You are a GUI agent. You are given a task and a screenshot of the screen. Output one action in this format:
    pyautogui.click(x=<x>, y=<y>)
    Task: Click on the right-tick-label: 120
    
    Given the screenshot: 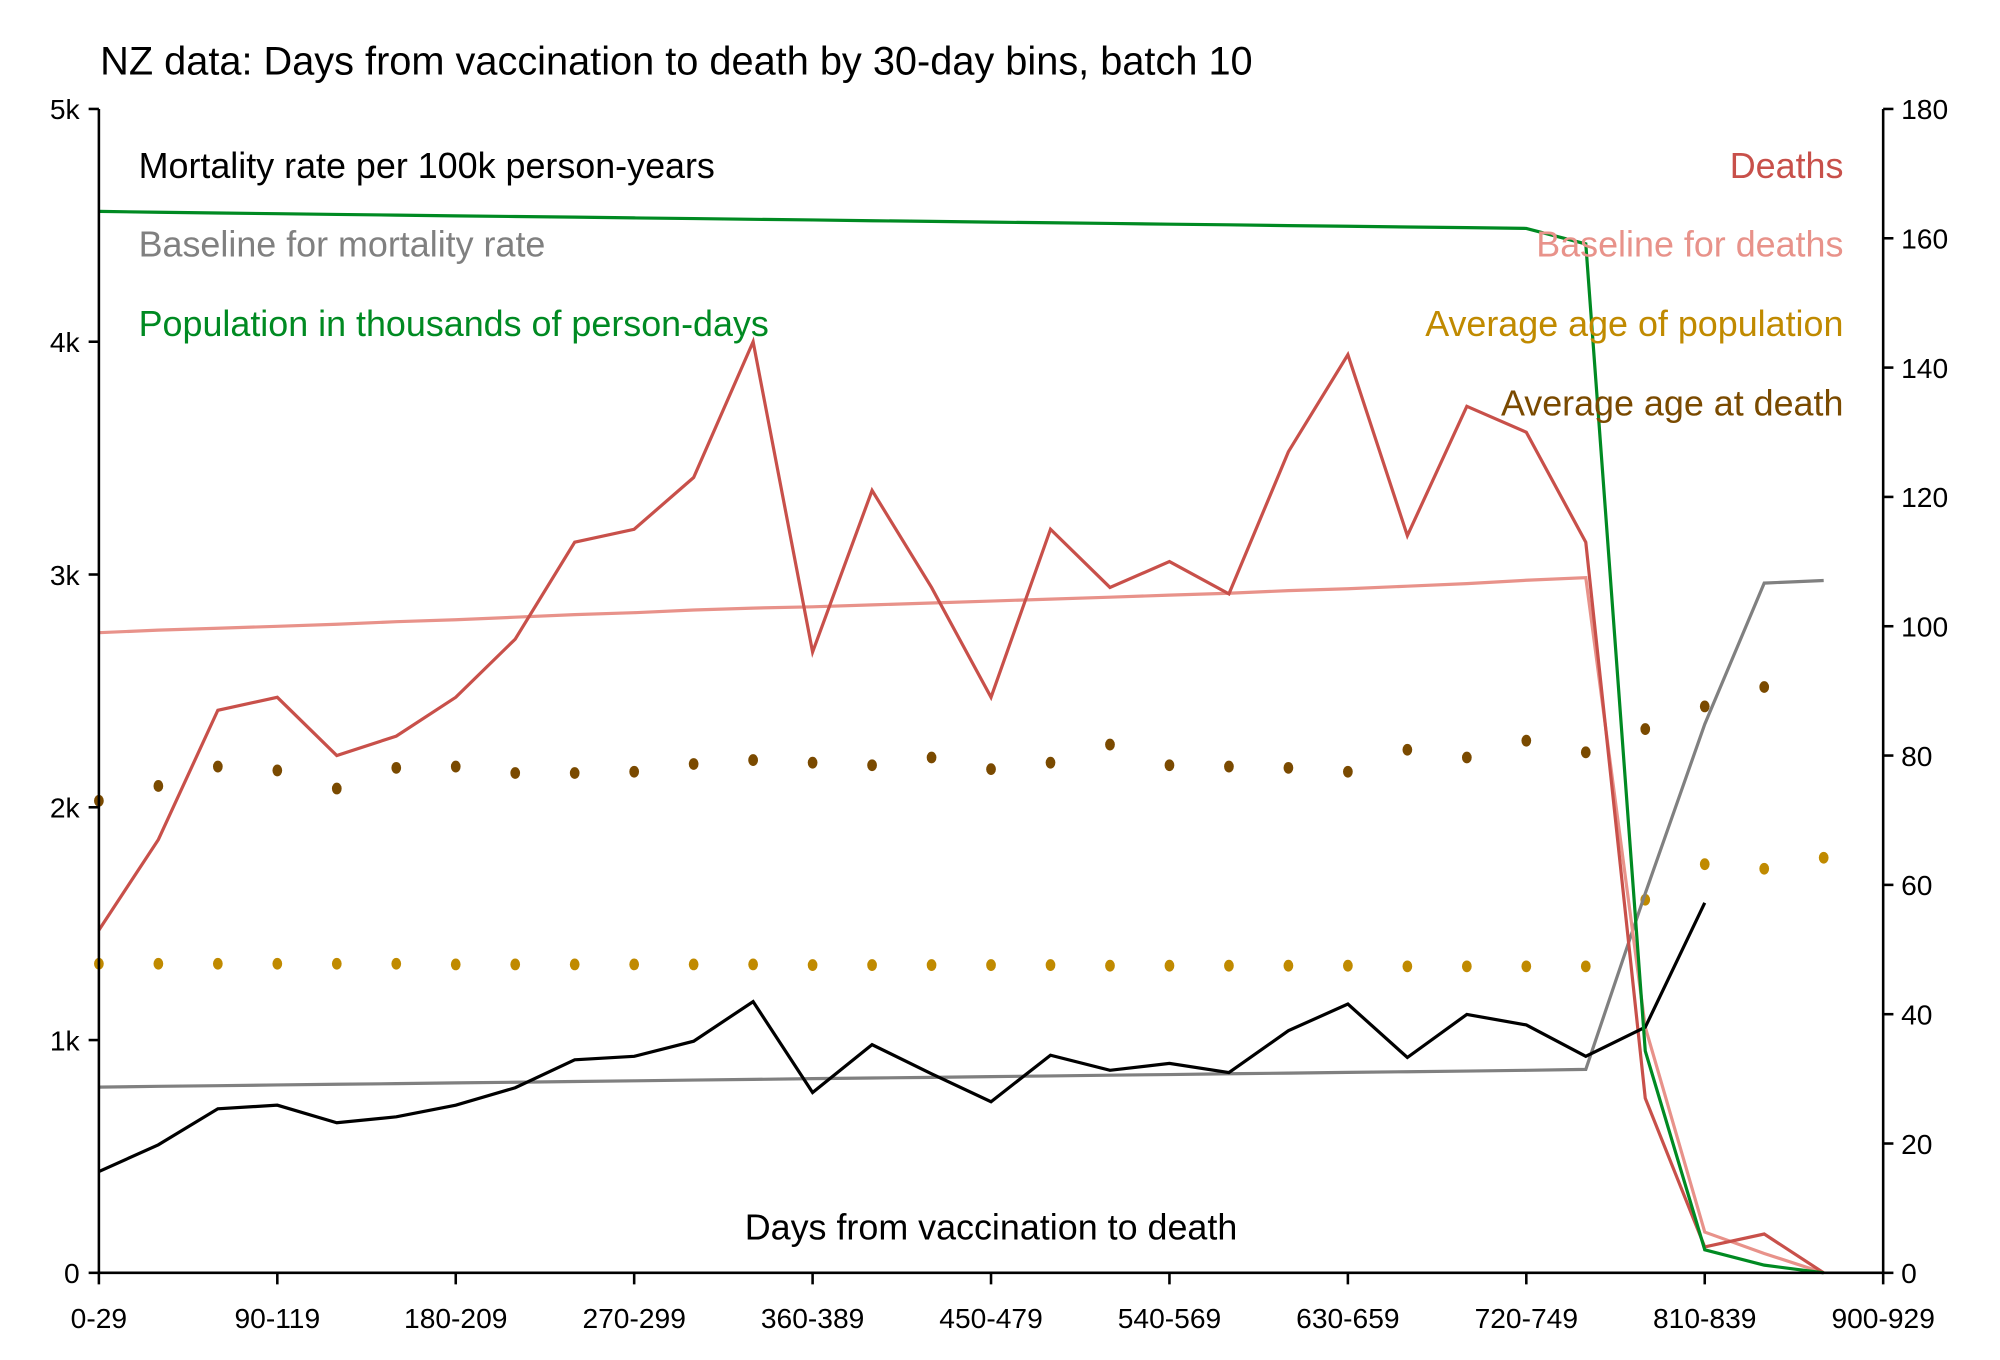 What is the action you would take?
    pyautogui.click(x=1924, y=497)
    